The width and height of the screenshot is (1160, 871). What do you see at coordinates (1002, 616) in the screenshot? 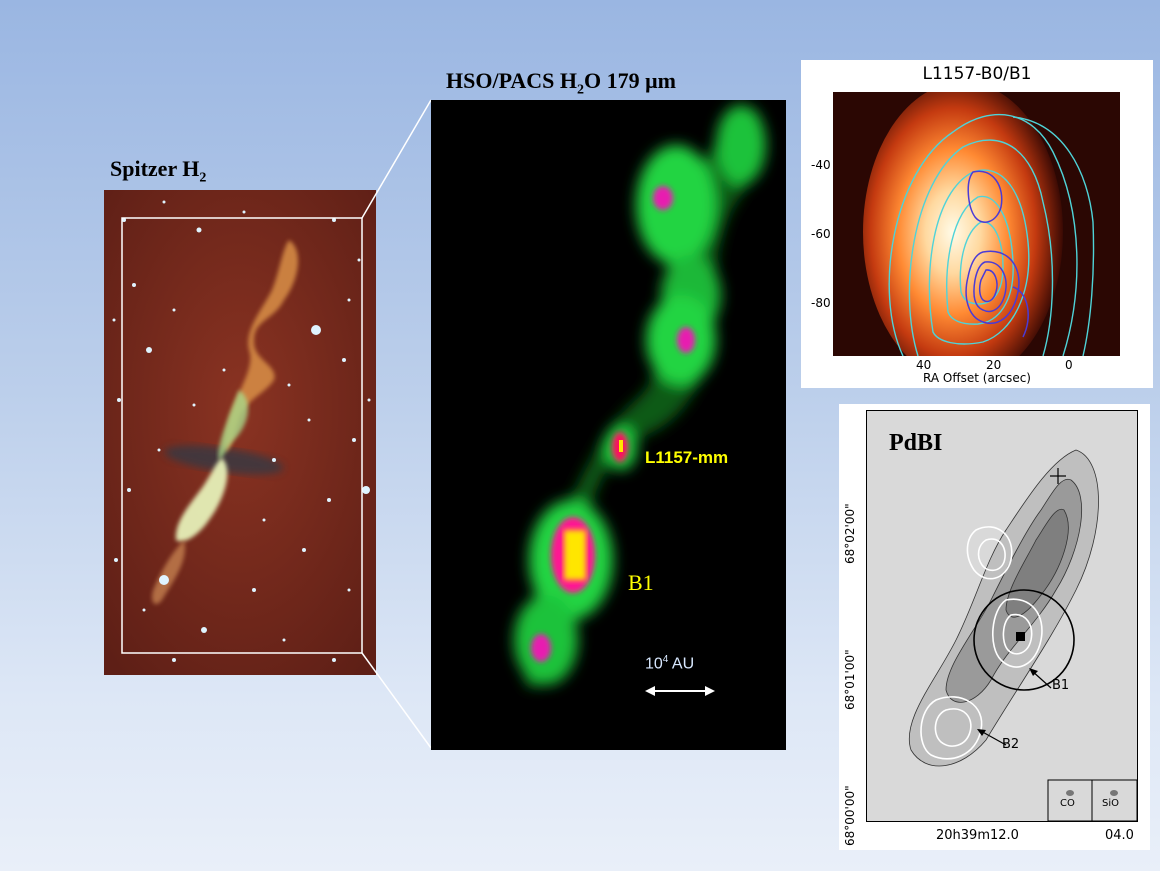
I see `pdbi-map-graphic` at bounding box center [1002, 616].